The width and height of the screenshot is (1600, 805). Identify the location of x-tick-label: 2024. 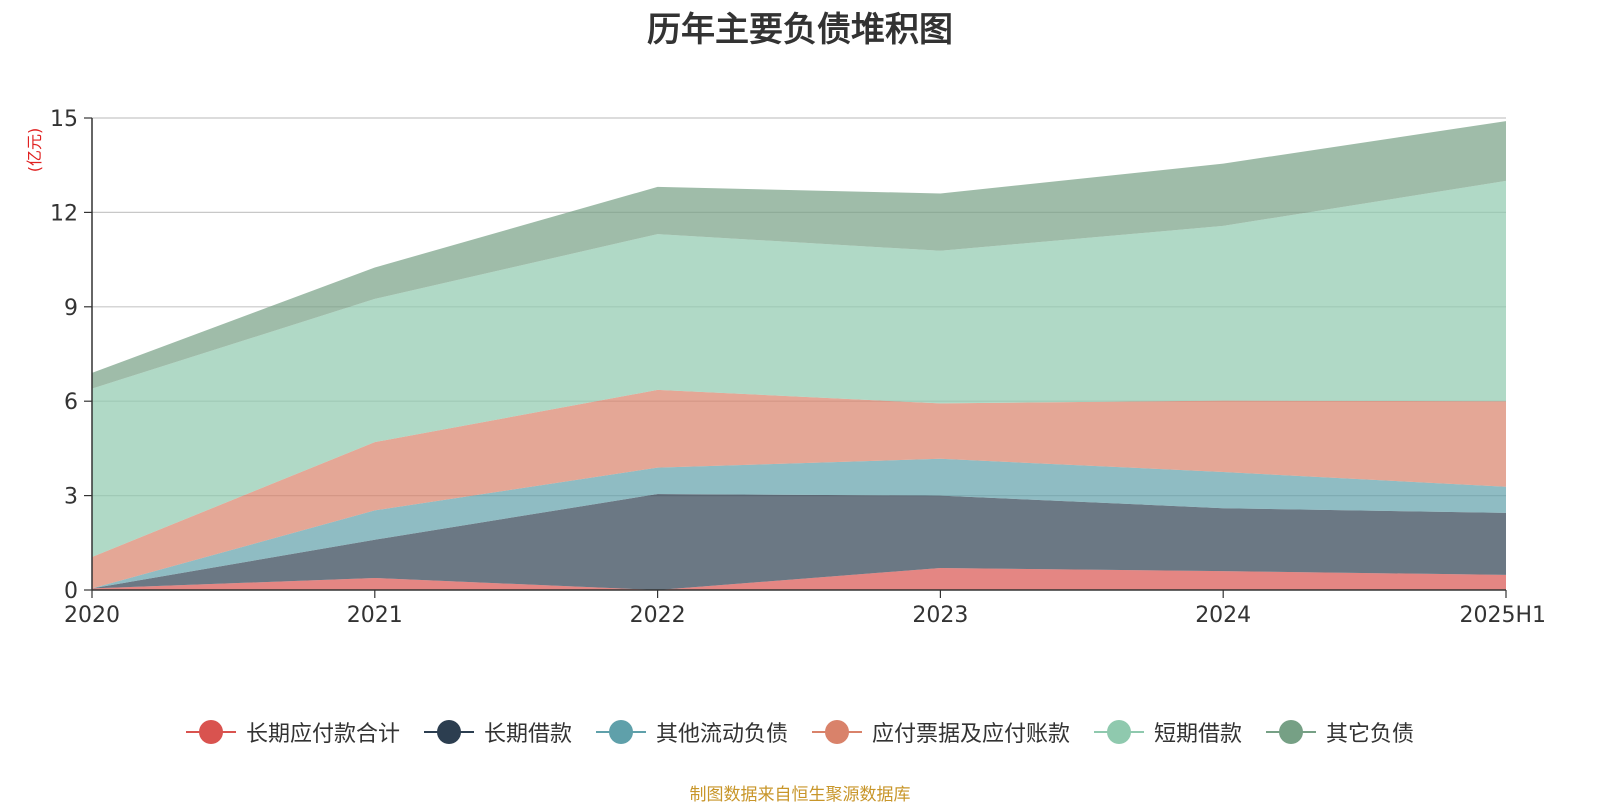
(1223, 615).